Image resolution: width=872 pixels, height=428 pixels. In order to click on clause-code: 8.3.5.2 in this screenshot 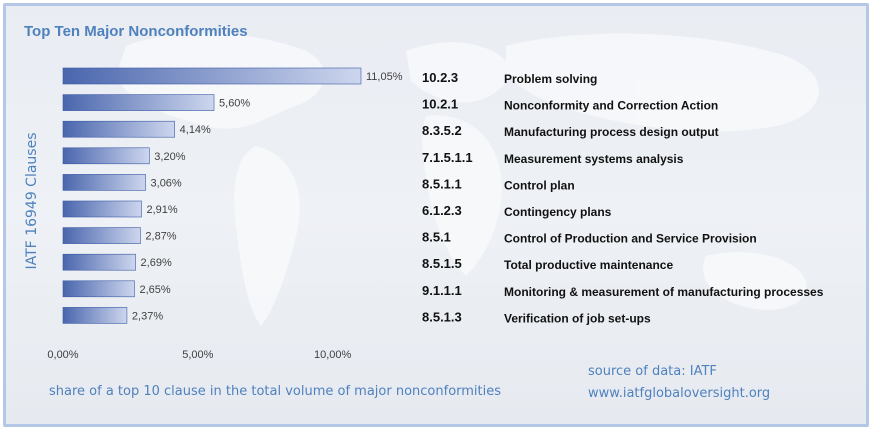, I will do `click(442, 130)`.